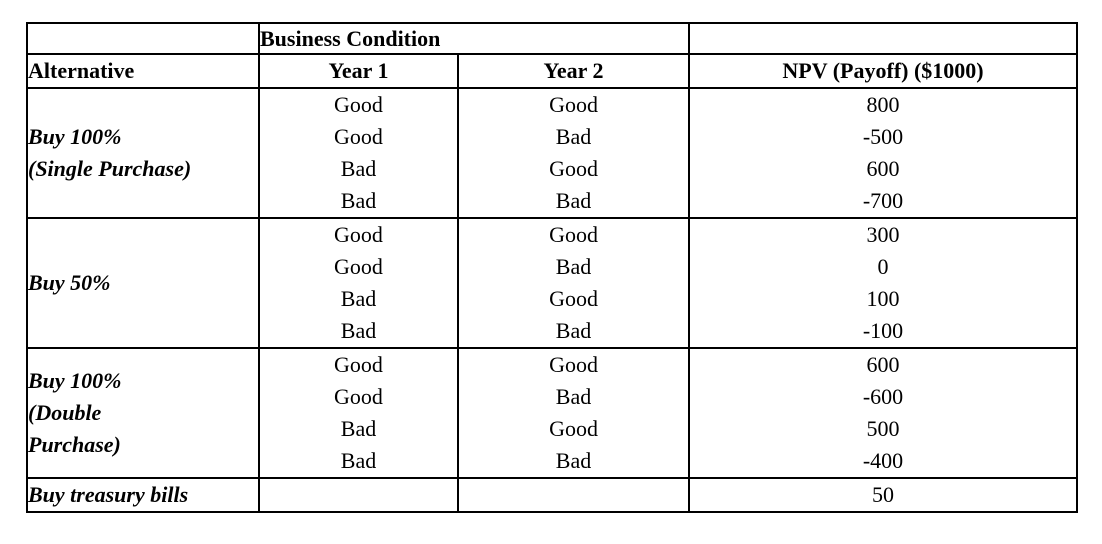  I want to click on table-row: Bad Good 100, so click(553, 299).